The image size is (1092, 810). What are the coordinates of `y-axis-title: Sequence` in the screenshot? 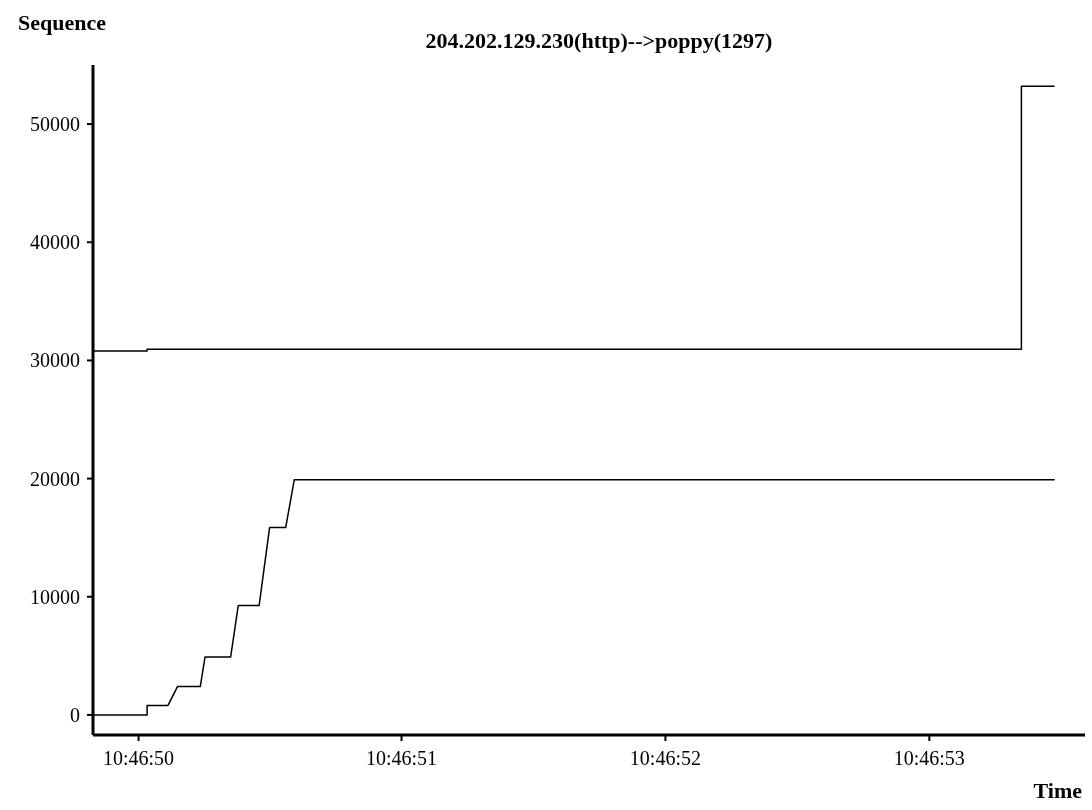 It's located at (62, 22).